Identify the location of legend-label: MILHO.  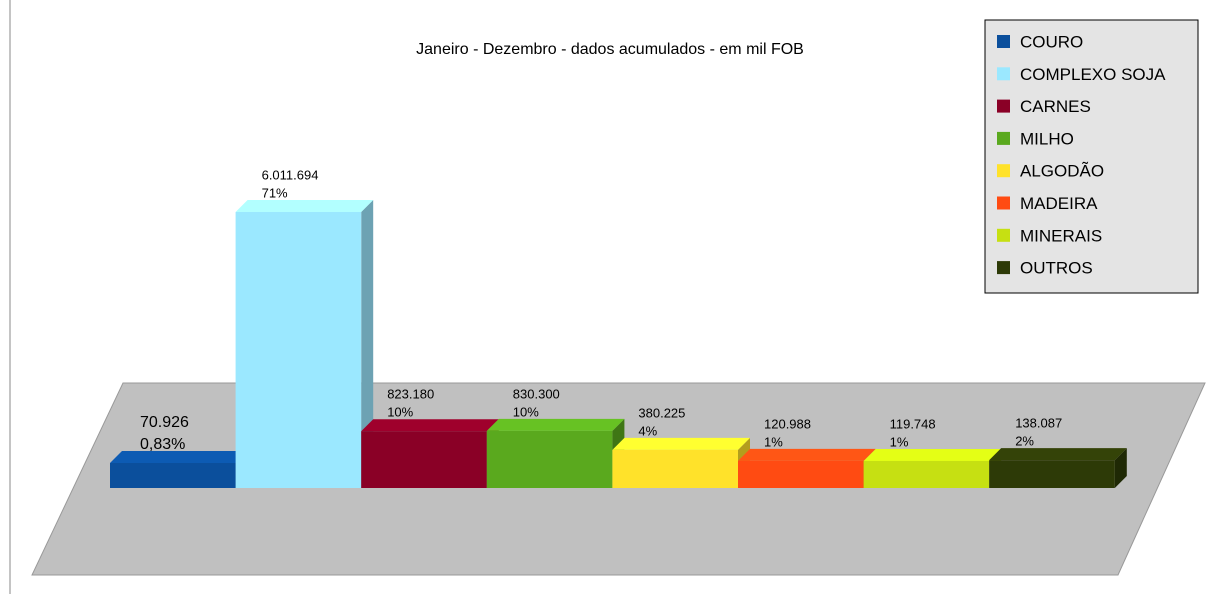
(1047, 138).